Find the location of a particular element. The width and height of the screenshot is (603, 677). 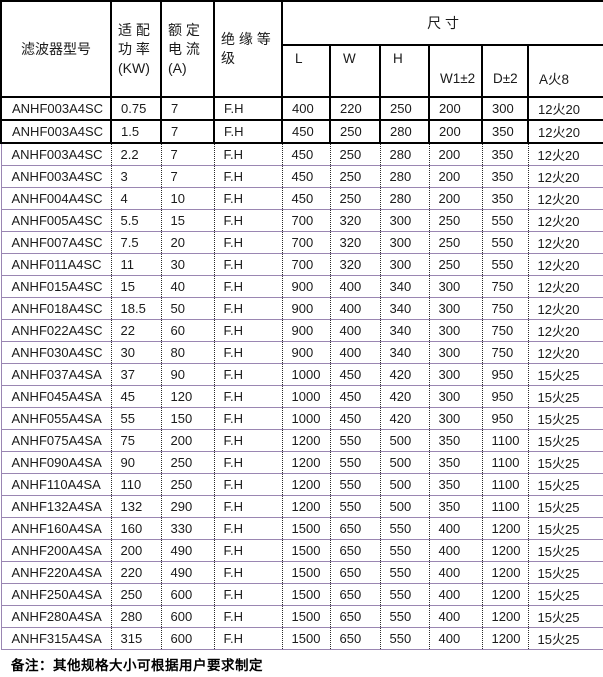

cell-current-a: 30 is located at coordinates (187, 264).